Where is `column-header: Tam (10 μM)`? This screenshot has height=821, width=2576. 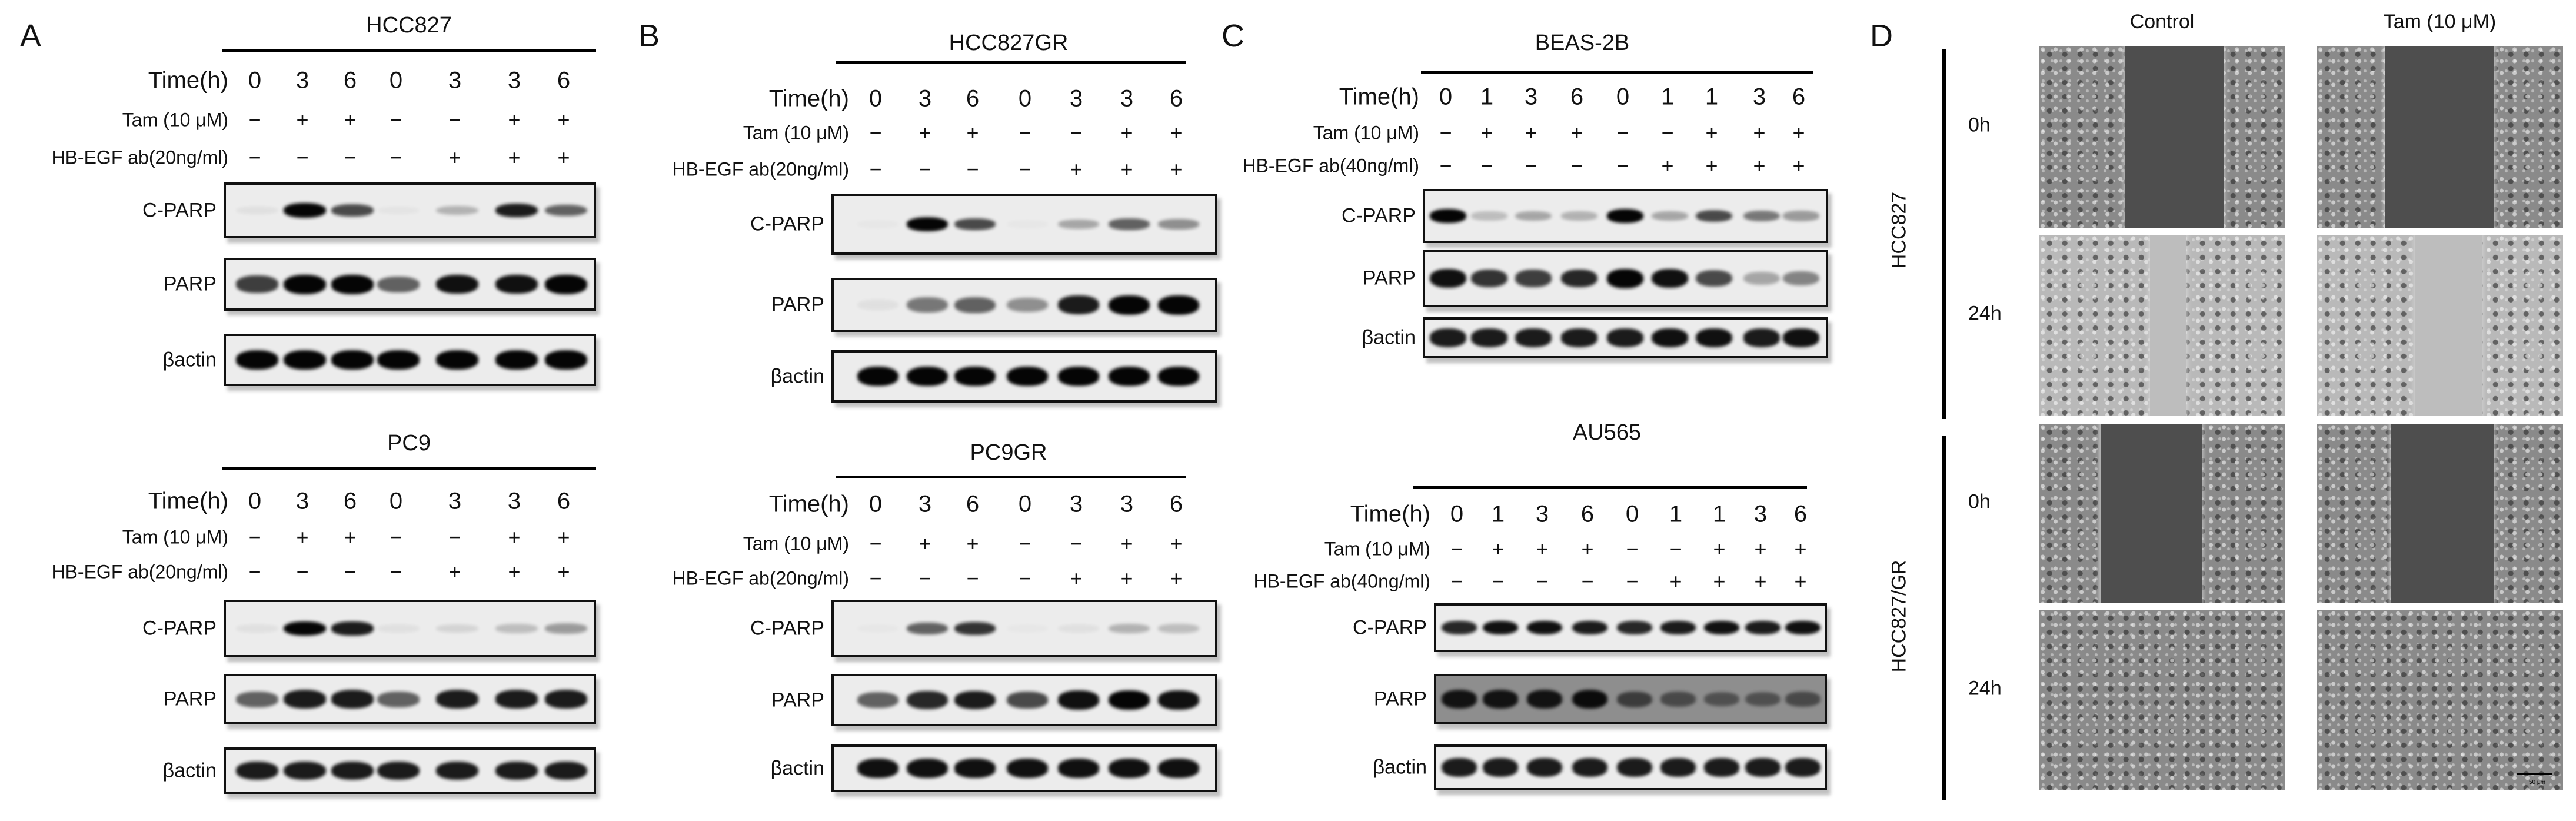 column-header: Tam (10 μM) is located at coordinates (2440, 22).